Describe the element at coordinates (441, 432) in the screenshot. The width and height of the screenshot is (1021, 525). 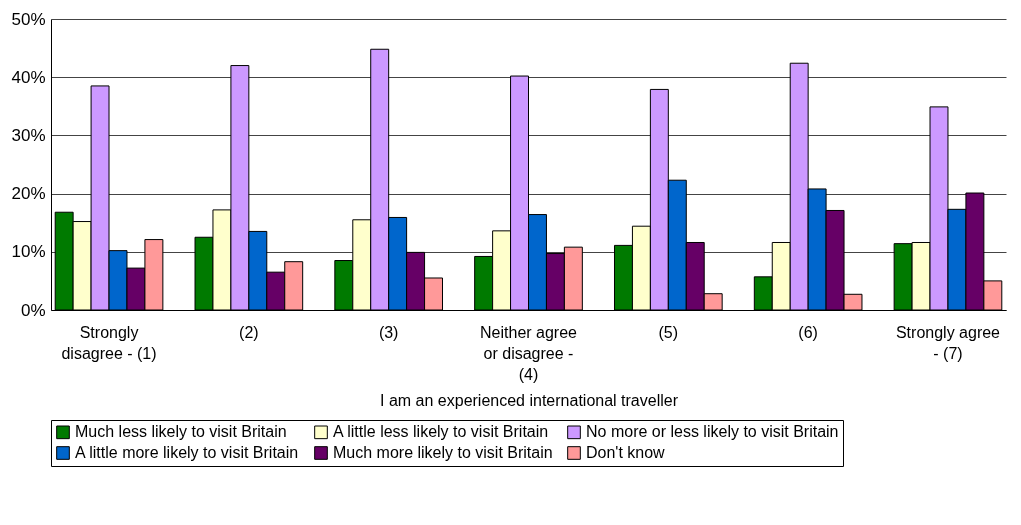
I see `legend-label: A little less likely to visit Britain` at that location.